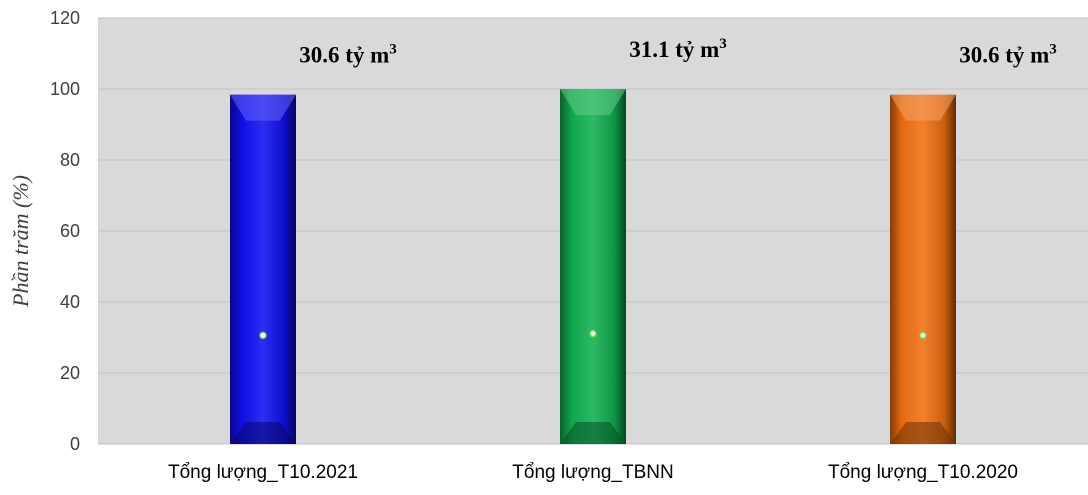 This screenshot has width=1088, height=495. What do you see at coordinates (20, 241) in the screenshot?
I see `y-axis-title: Phần trăm (%)` at bounding box center [20, 241].